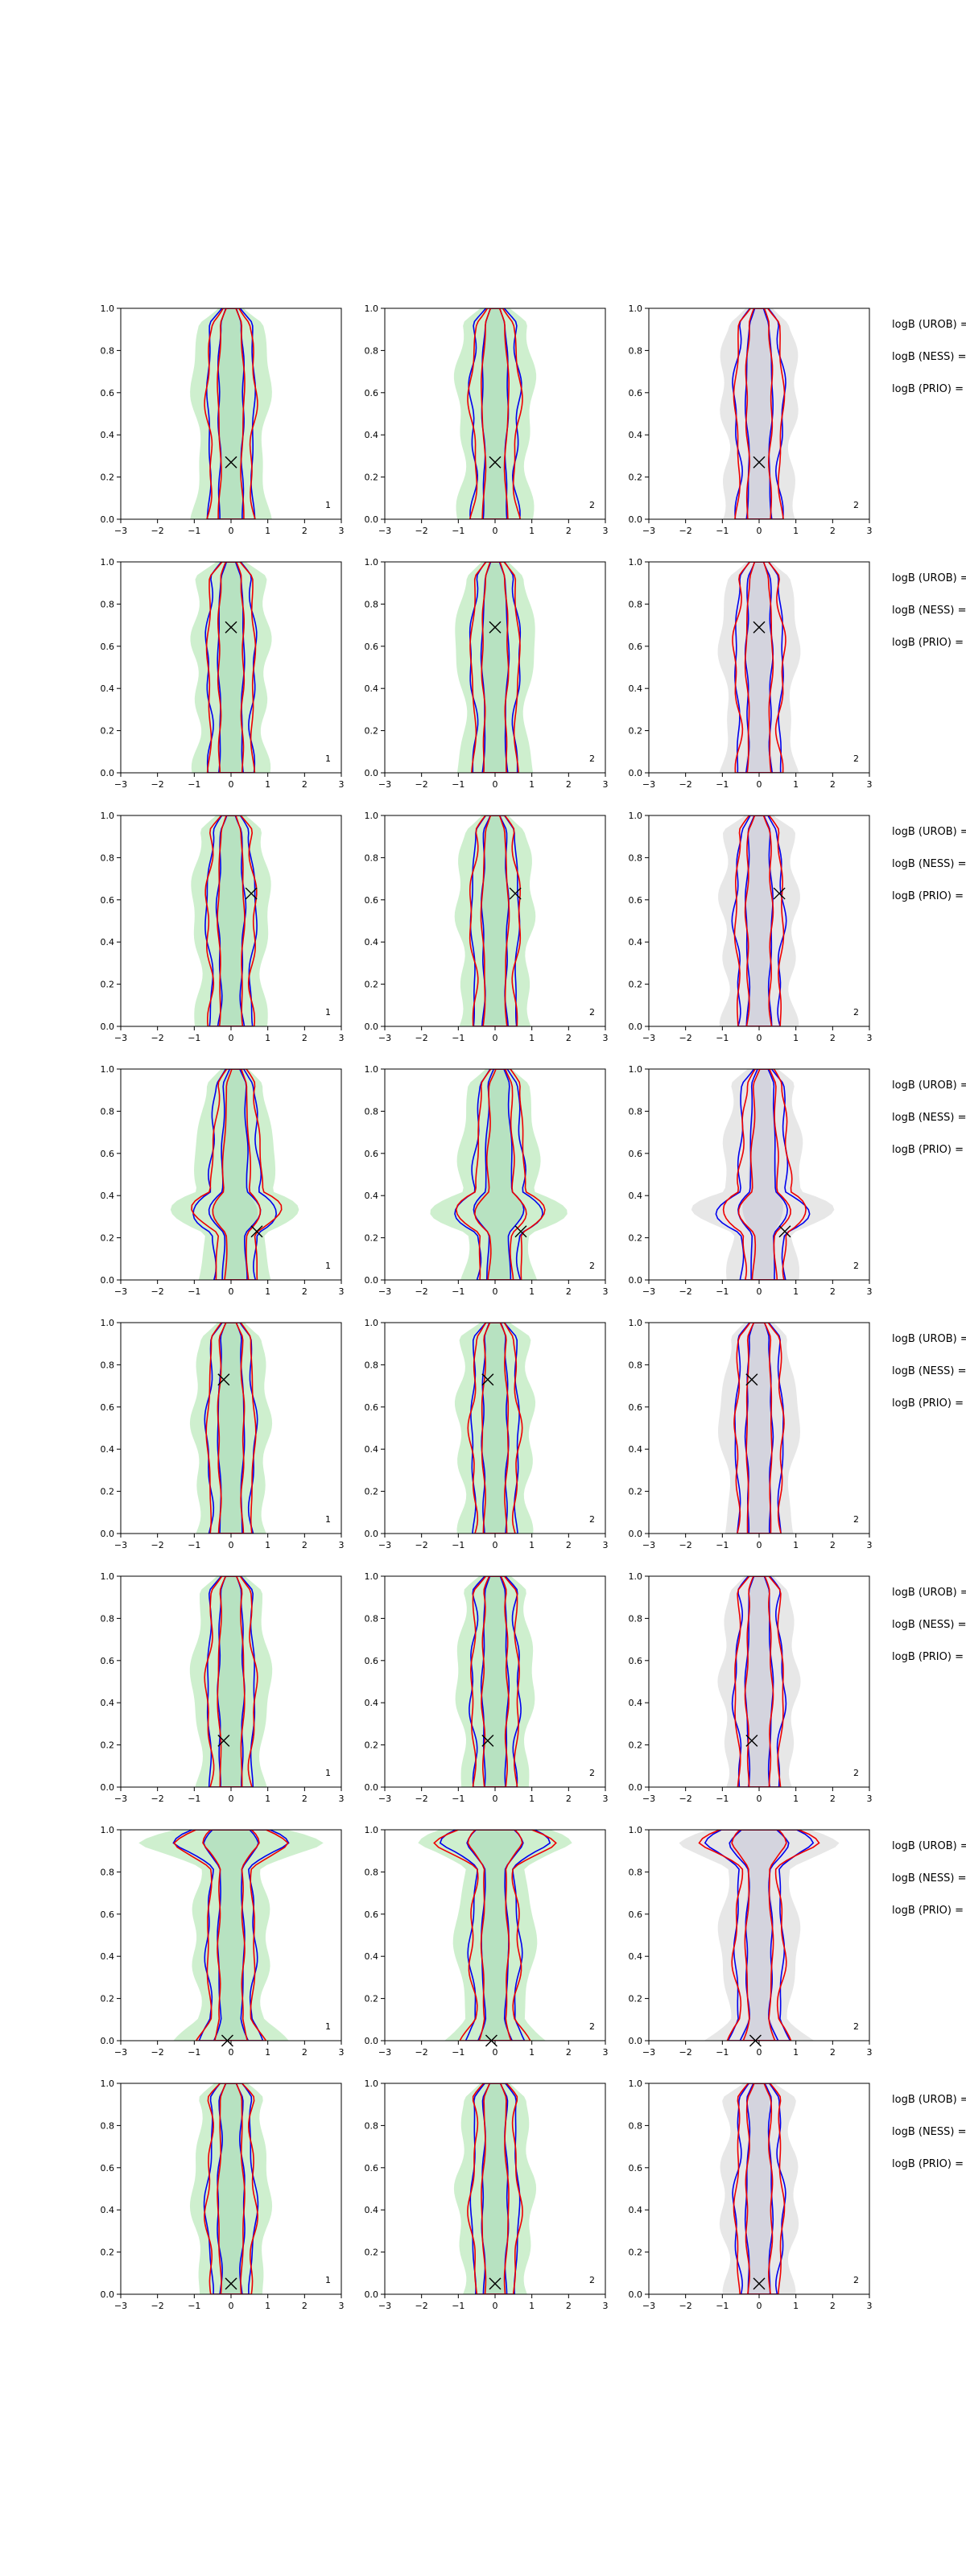  What do you see at coordinates (223, 1941) in the screenshot?
I see `panel-r7-c1: −3 −2 −1 0 1 2 3 0.0 0.2 0.4 0.6 0.8 1.0 1` at bounding box center [223, 1941].